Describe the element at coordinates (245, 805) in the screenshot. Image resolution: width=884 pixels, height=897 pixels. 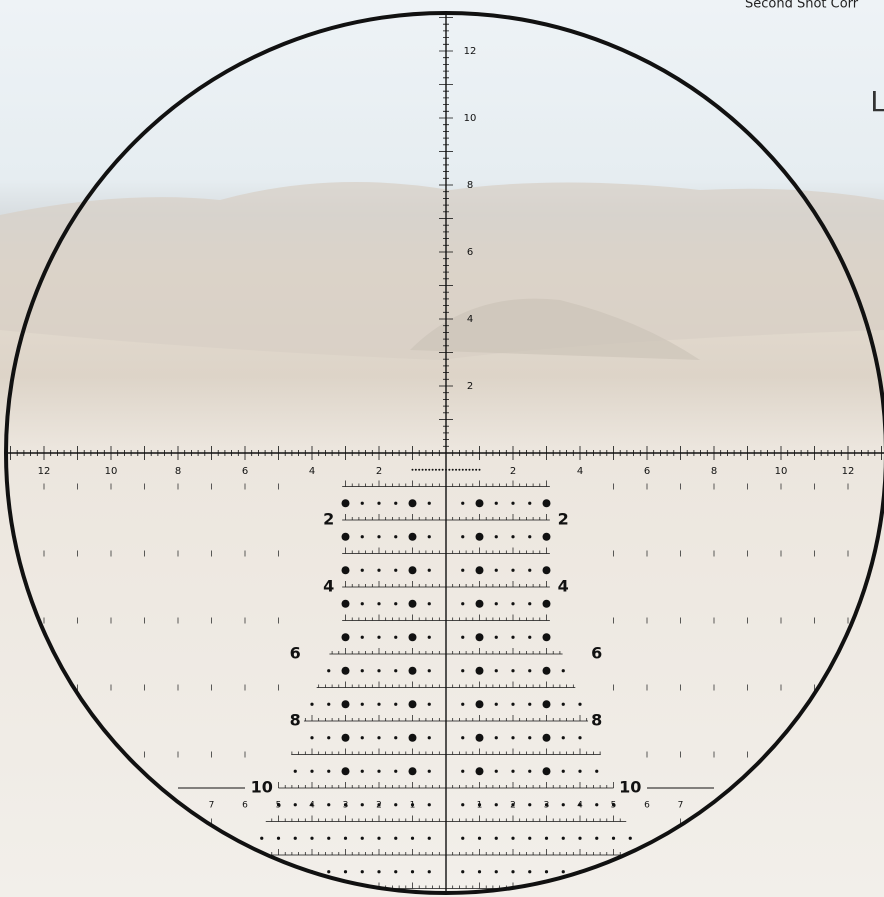
I see `wind-label: 6` at that location.